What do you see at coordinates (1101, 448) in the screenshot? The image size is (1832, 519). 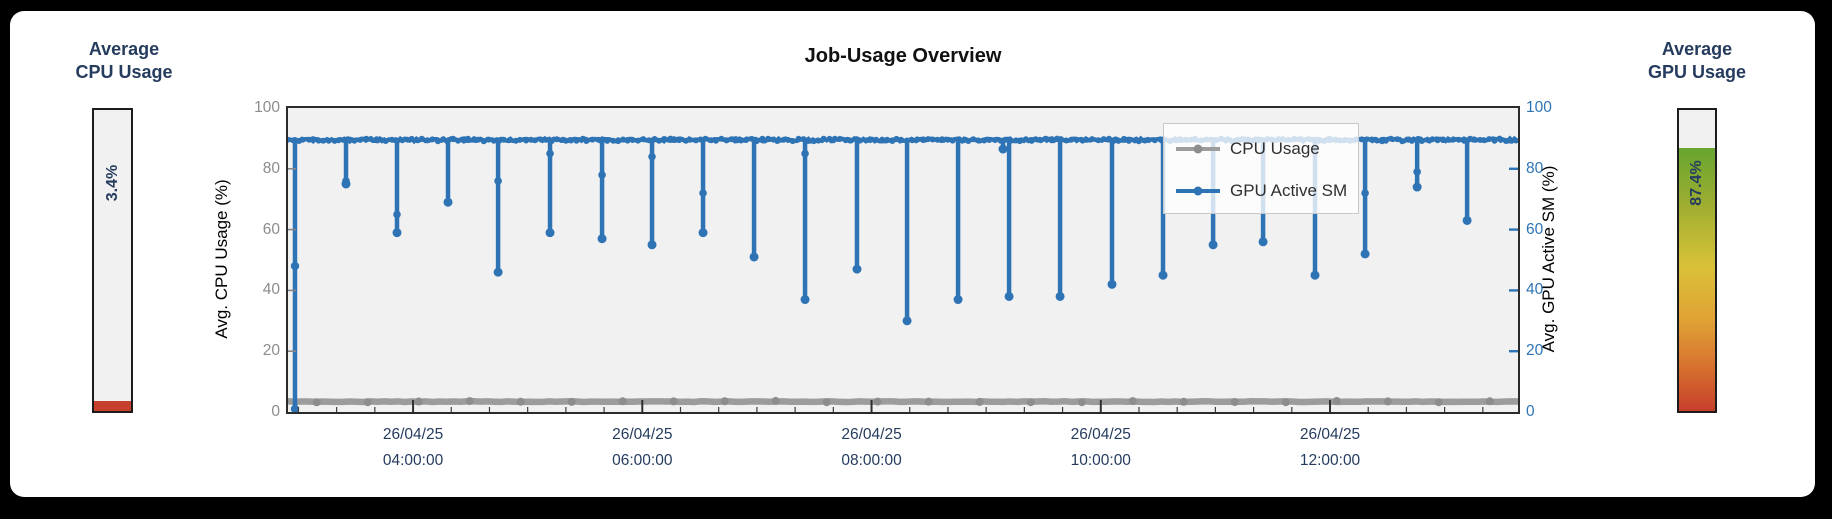 I see `x-tick-label: 26/04/25 10:00:00` at bounding box center [1101, 448].